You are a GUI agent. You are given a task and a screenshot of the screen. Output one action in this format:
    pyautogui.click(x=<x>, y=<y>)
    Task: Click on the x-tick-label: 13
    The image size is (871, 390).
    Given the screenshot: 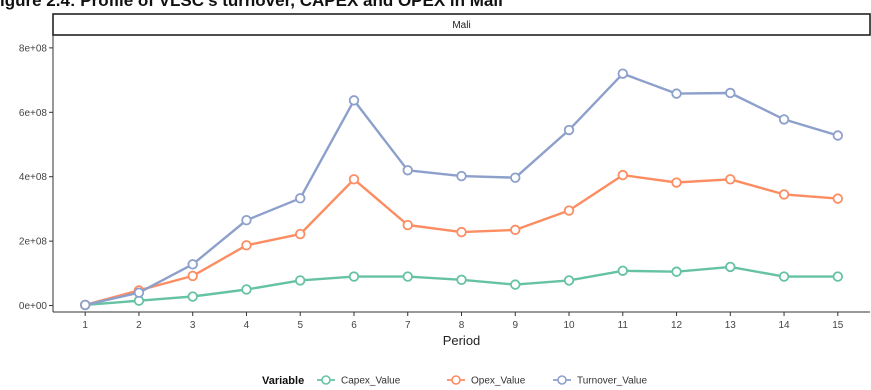 What is the action you would take?
    pyautogui.click(x=731, y=325)
    